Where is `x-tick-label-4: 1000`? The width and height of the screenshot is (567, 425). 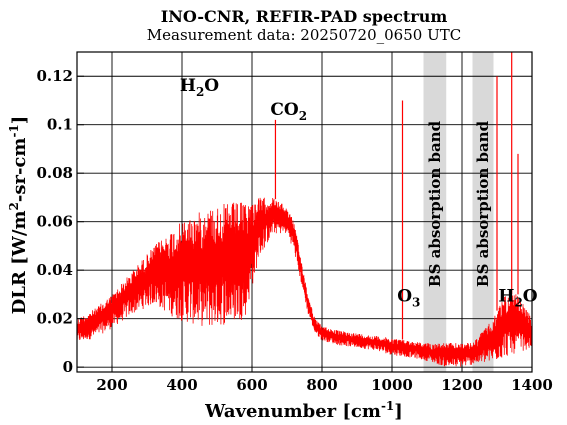 x-tick-label-4: 1000 is located at coordinates (392, 385).